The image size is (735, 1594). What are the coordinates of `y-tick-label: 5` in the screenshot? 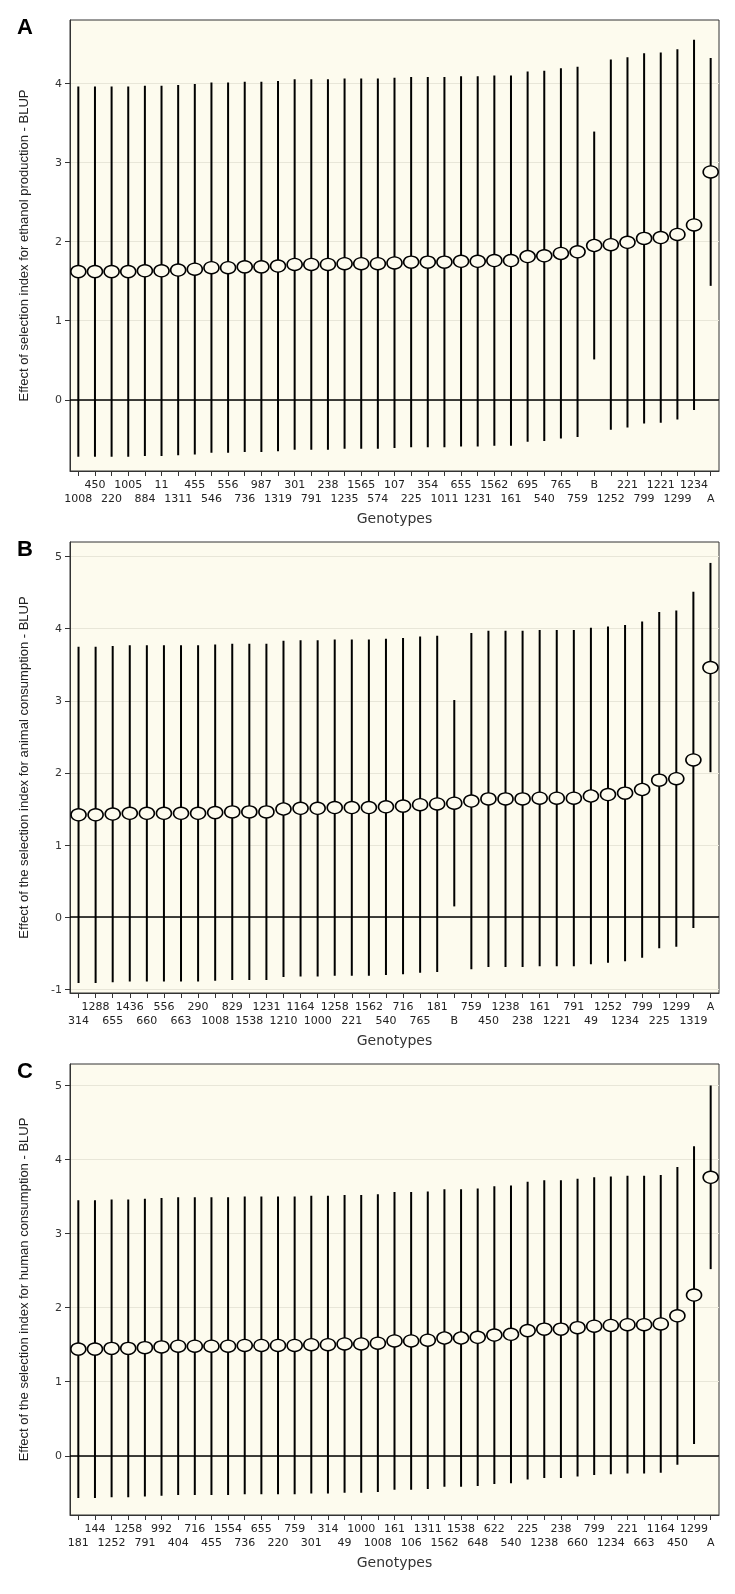 It's located at (58, 1085).